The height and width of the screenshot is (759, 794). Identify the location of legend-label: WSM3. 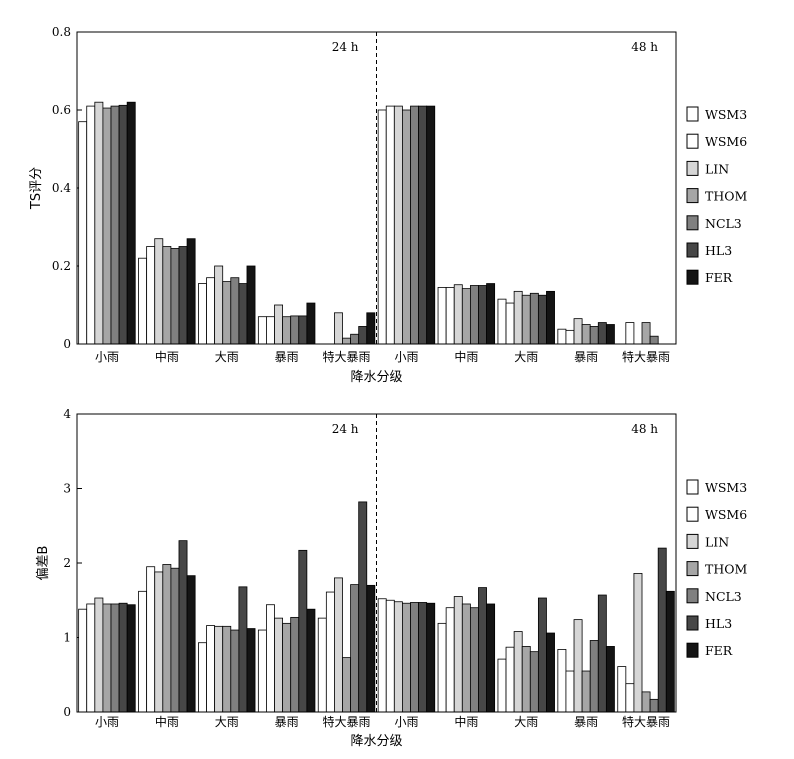
(726, 114).